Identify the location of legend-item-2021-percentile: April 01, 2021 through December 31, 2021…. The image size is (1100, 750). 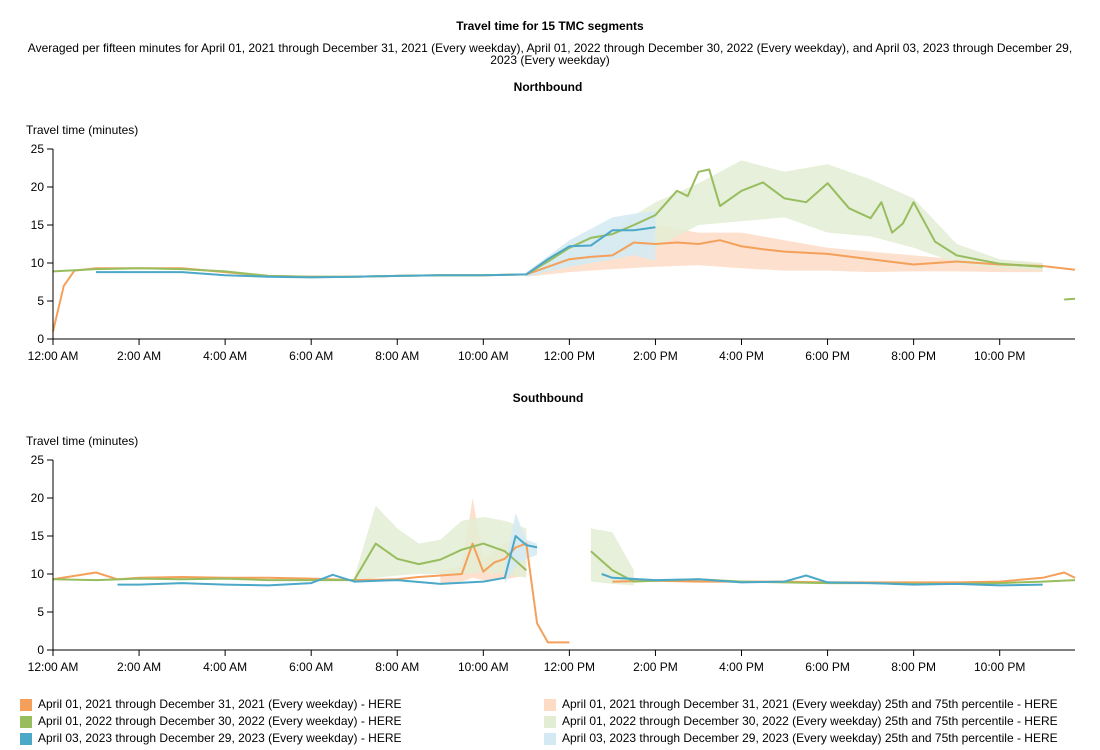
(801, 704).